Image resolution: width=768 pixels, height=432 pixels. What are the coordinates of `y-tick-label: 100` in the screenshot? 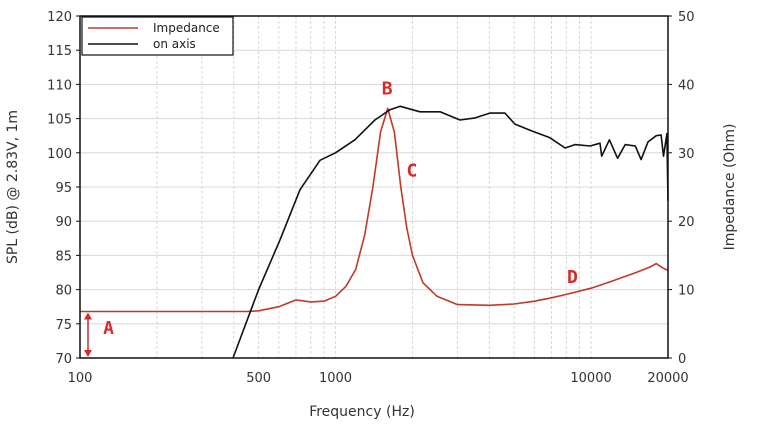 It's located at (59, 154).